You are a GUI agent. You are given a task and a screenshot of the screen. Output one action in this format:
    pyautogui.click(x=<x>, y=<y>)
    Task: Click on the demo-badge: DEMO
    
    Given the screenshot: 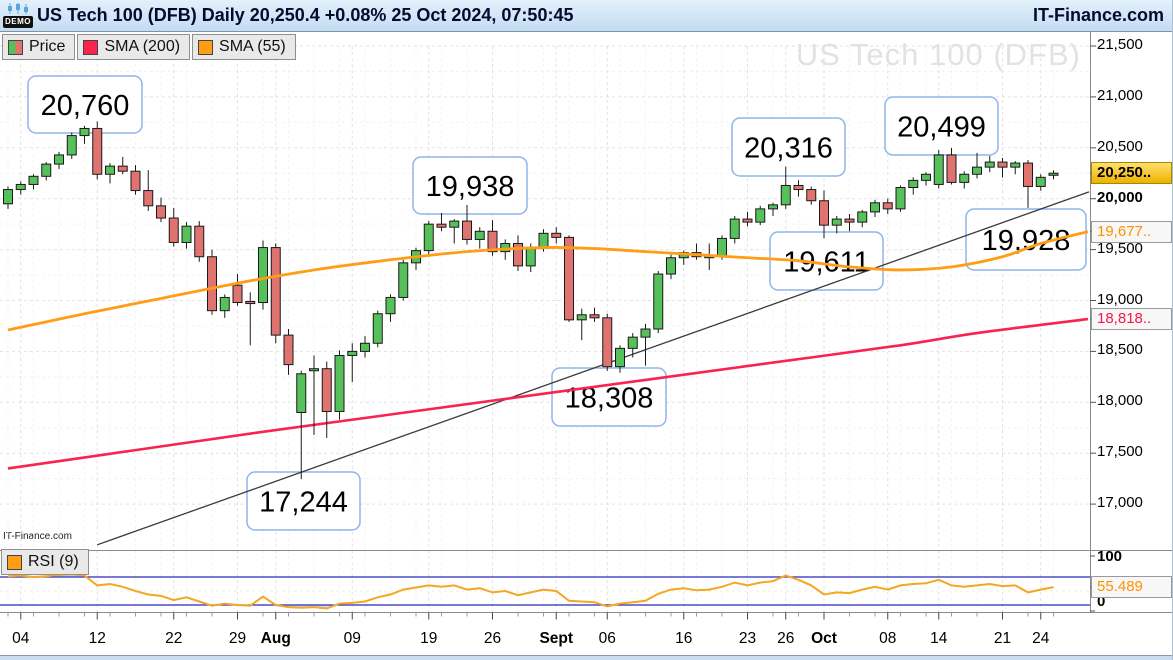 What is the action you would take?
    pyautogui.click(x=18, y=15)
    